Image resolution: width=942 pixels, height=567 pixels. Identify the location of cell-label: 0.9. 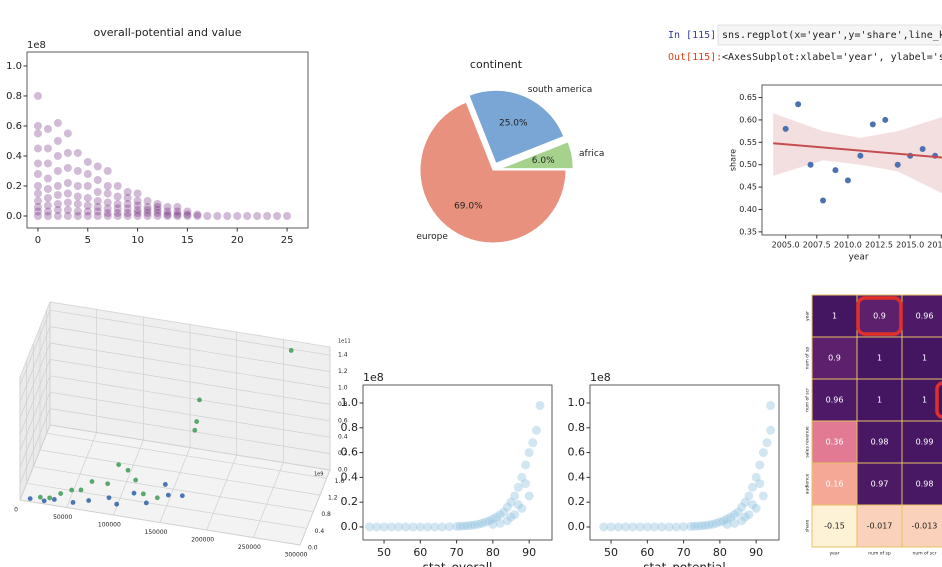
(834, 358).